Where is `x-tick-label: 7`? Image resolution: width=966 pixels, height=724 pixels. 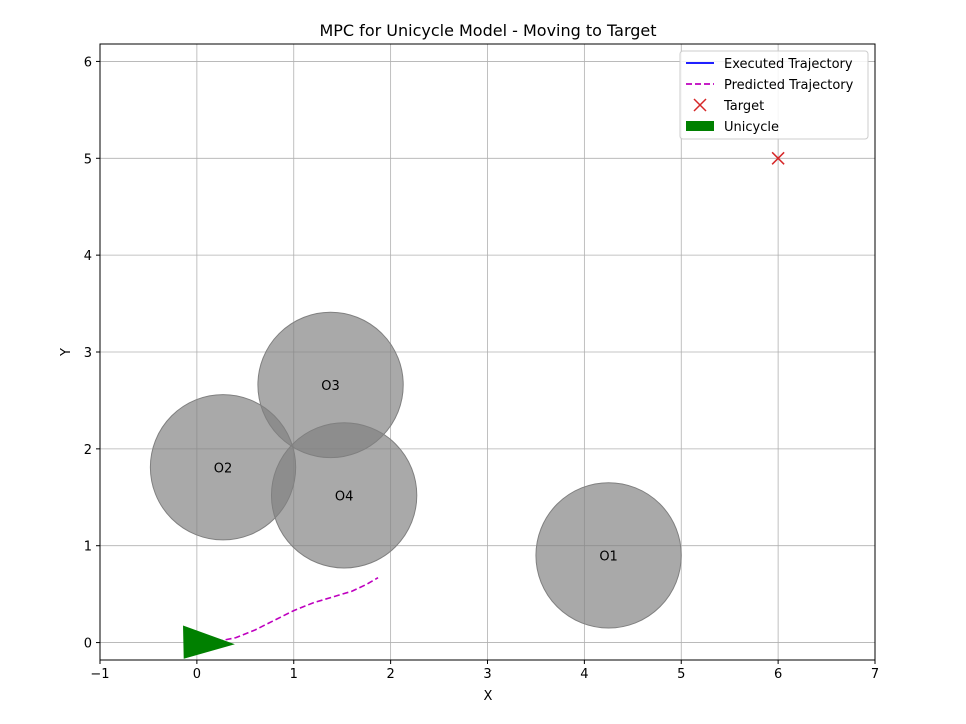 x-tick-label: 7 is located at coordinates (875, 674).